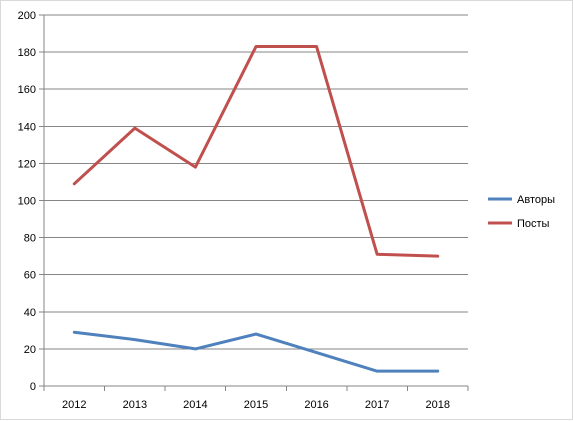  What do you see at coordinates (30, 313) in the screenshot?
I see `y-tick-label: 40` at bounding box center [30, 313].